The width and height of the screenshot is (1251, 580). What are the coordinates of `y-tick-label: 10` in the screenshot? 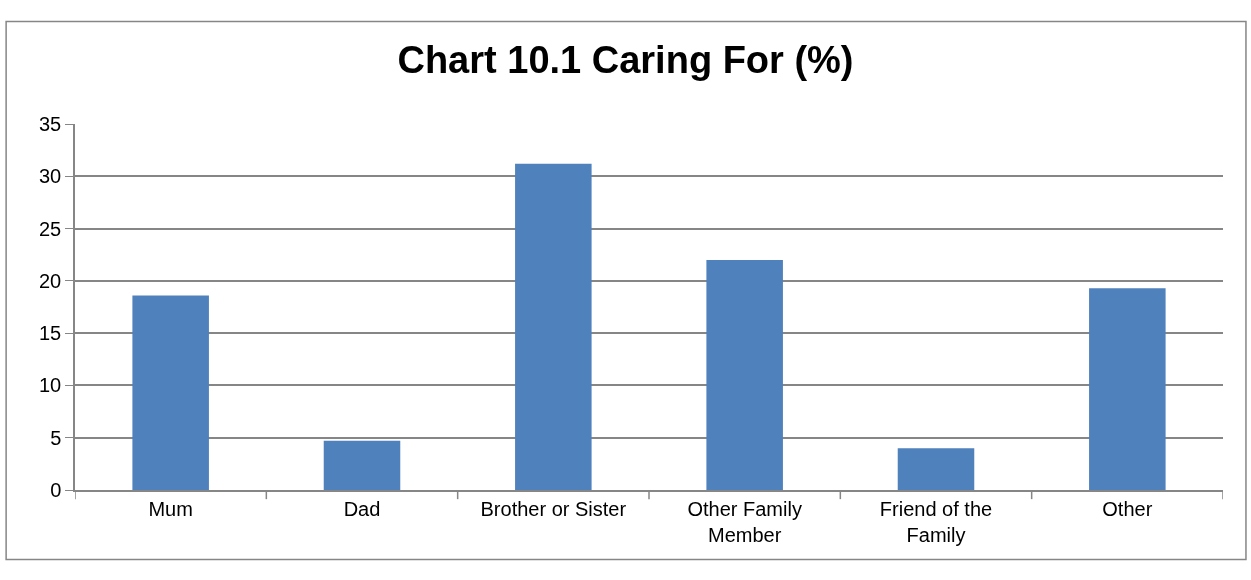 It's located at (50, 385).